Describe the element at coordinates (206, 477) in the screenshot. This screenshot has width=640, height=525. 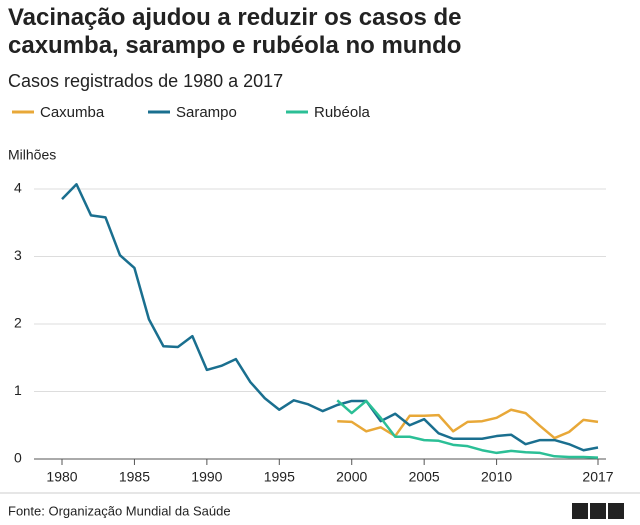
I see `x-tick-label: 1990` at that location.